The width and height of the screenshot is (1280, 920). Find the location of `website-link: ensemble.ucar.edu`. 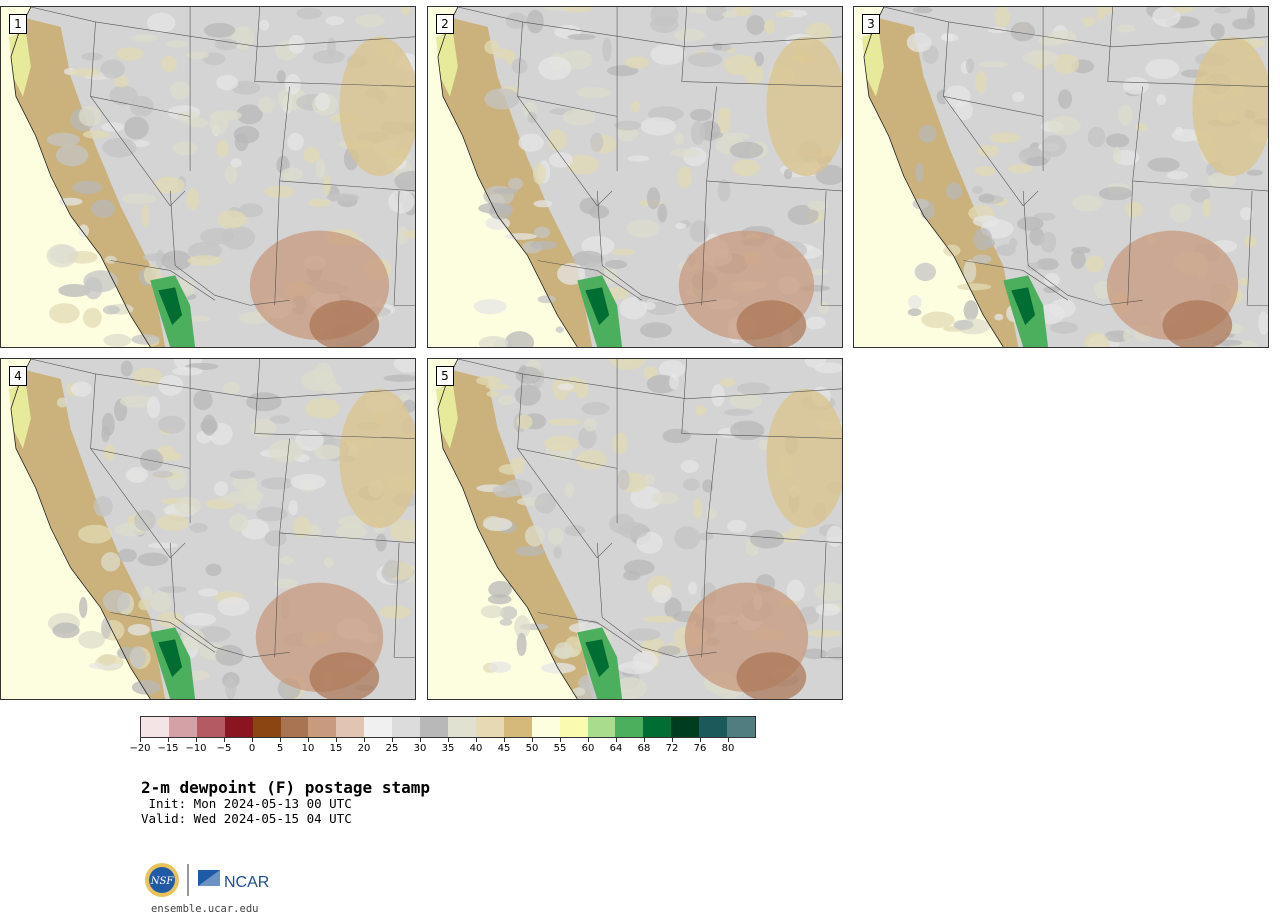

website-link: ensemble.ucar.edu is located at coordinates (205, 909).